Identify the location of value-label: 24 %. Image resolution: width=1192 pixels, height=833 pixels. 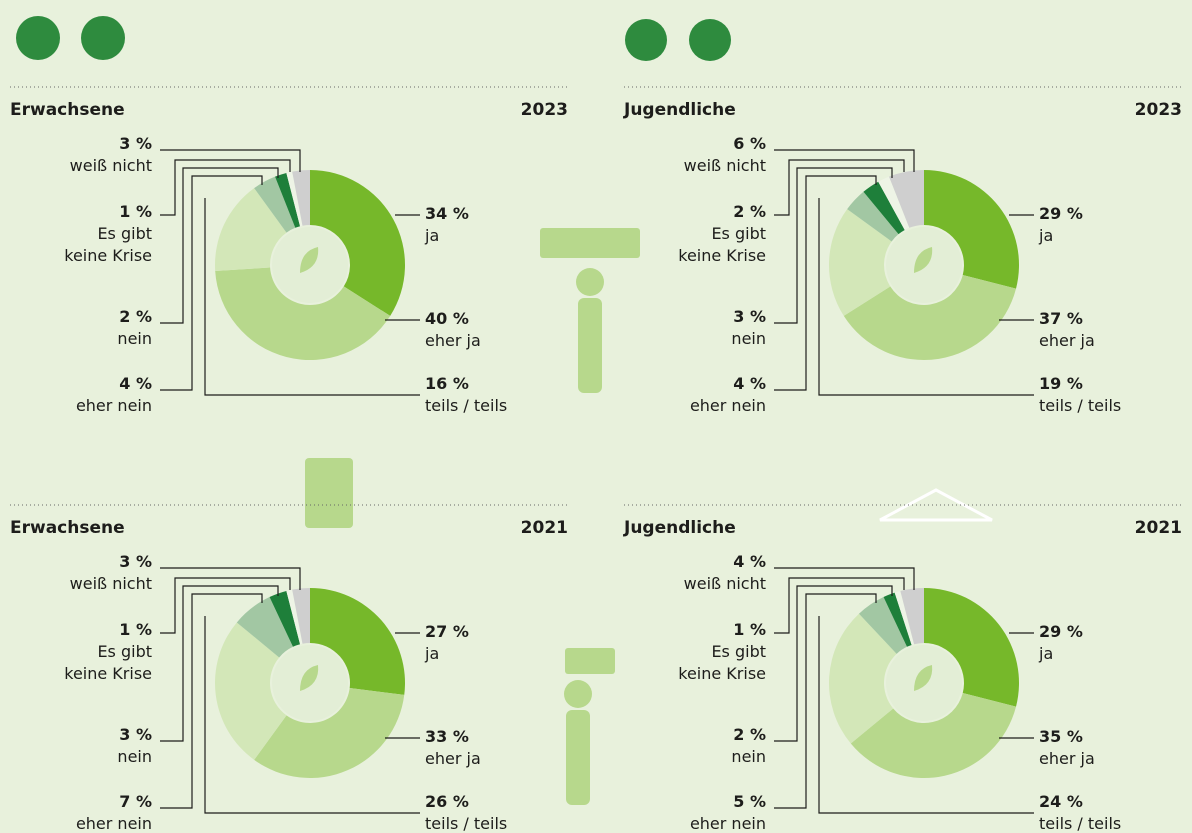
(1061, 801).